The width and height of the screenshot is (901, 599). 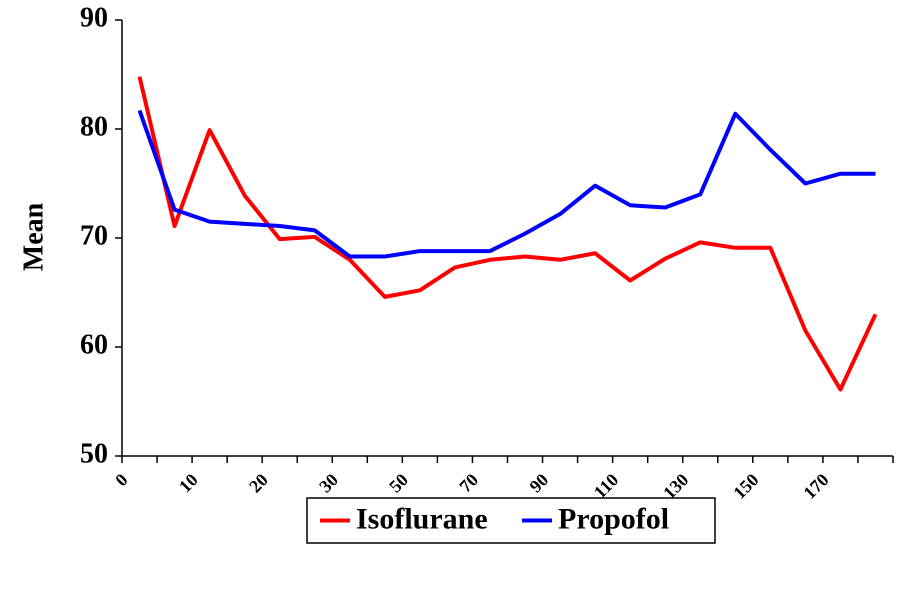 I want to click on x-tick-label: 70, so click(x=468, y=483).